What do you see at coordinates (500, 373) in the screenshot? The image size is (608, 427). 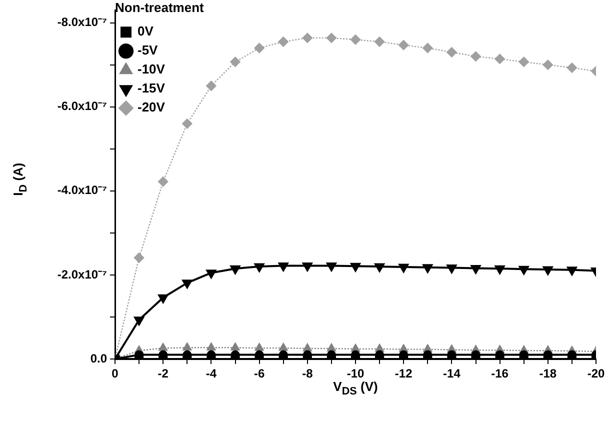 I see `x-tick-label: -16` at bounding box center [500, 373].